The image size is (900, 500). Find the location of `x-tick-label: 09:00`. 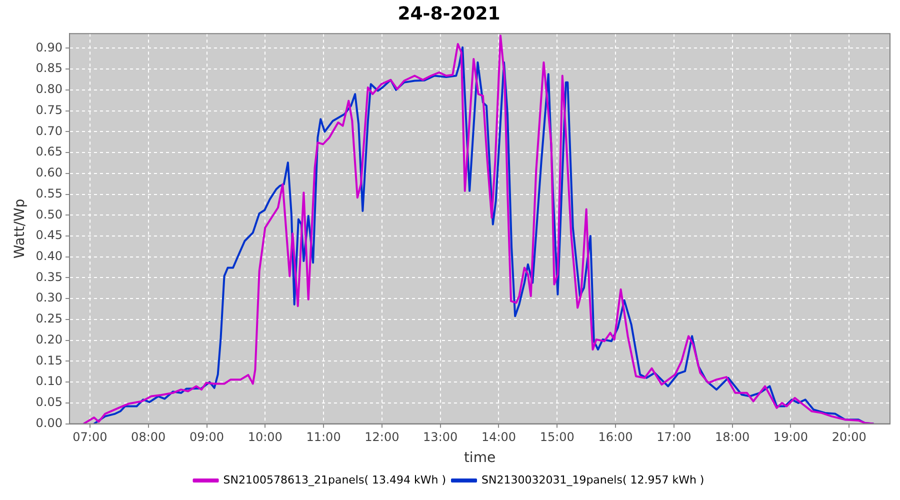

x-tick-label: 09:00 is located at coordinates (206, 437).